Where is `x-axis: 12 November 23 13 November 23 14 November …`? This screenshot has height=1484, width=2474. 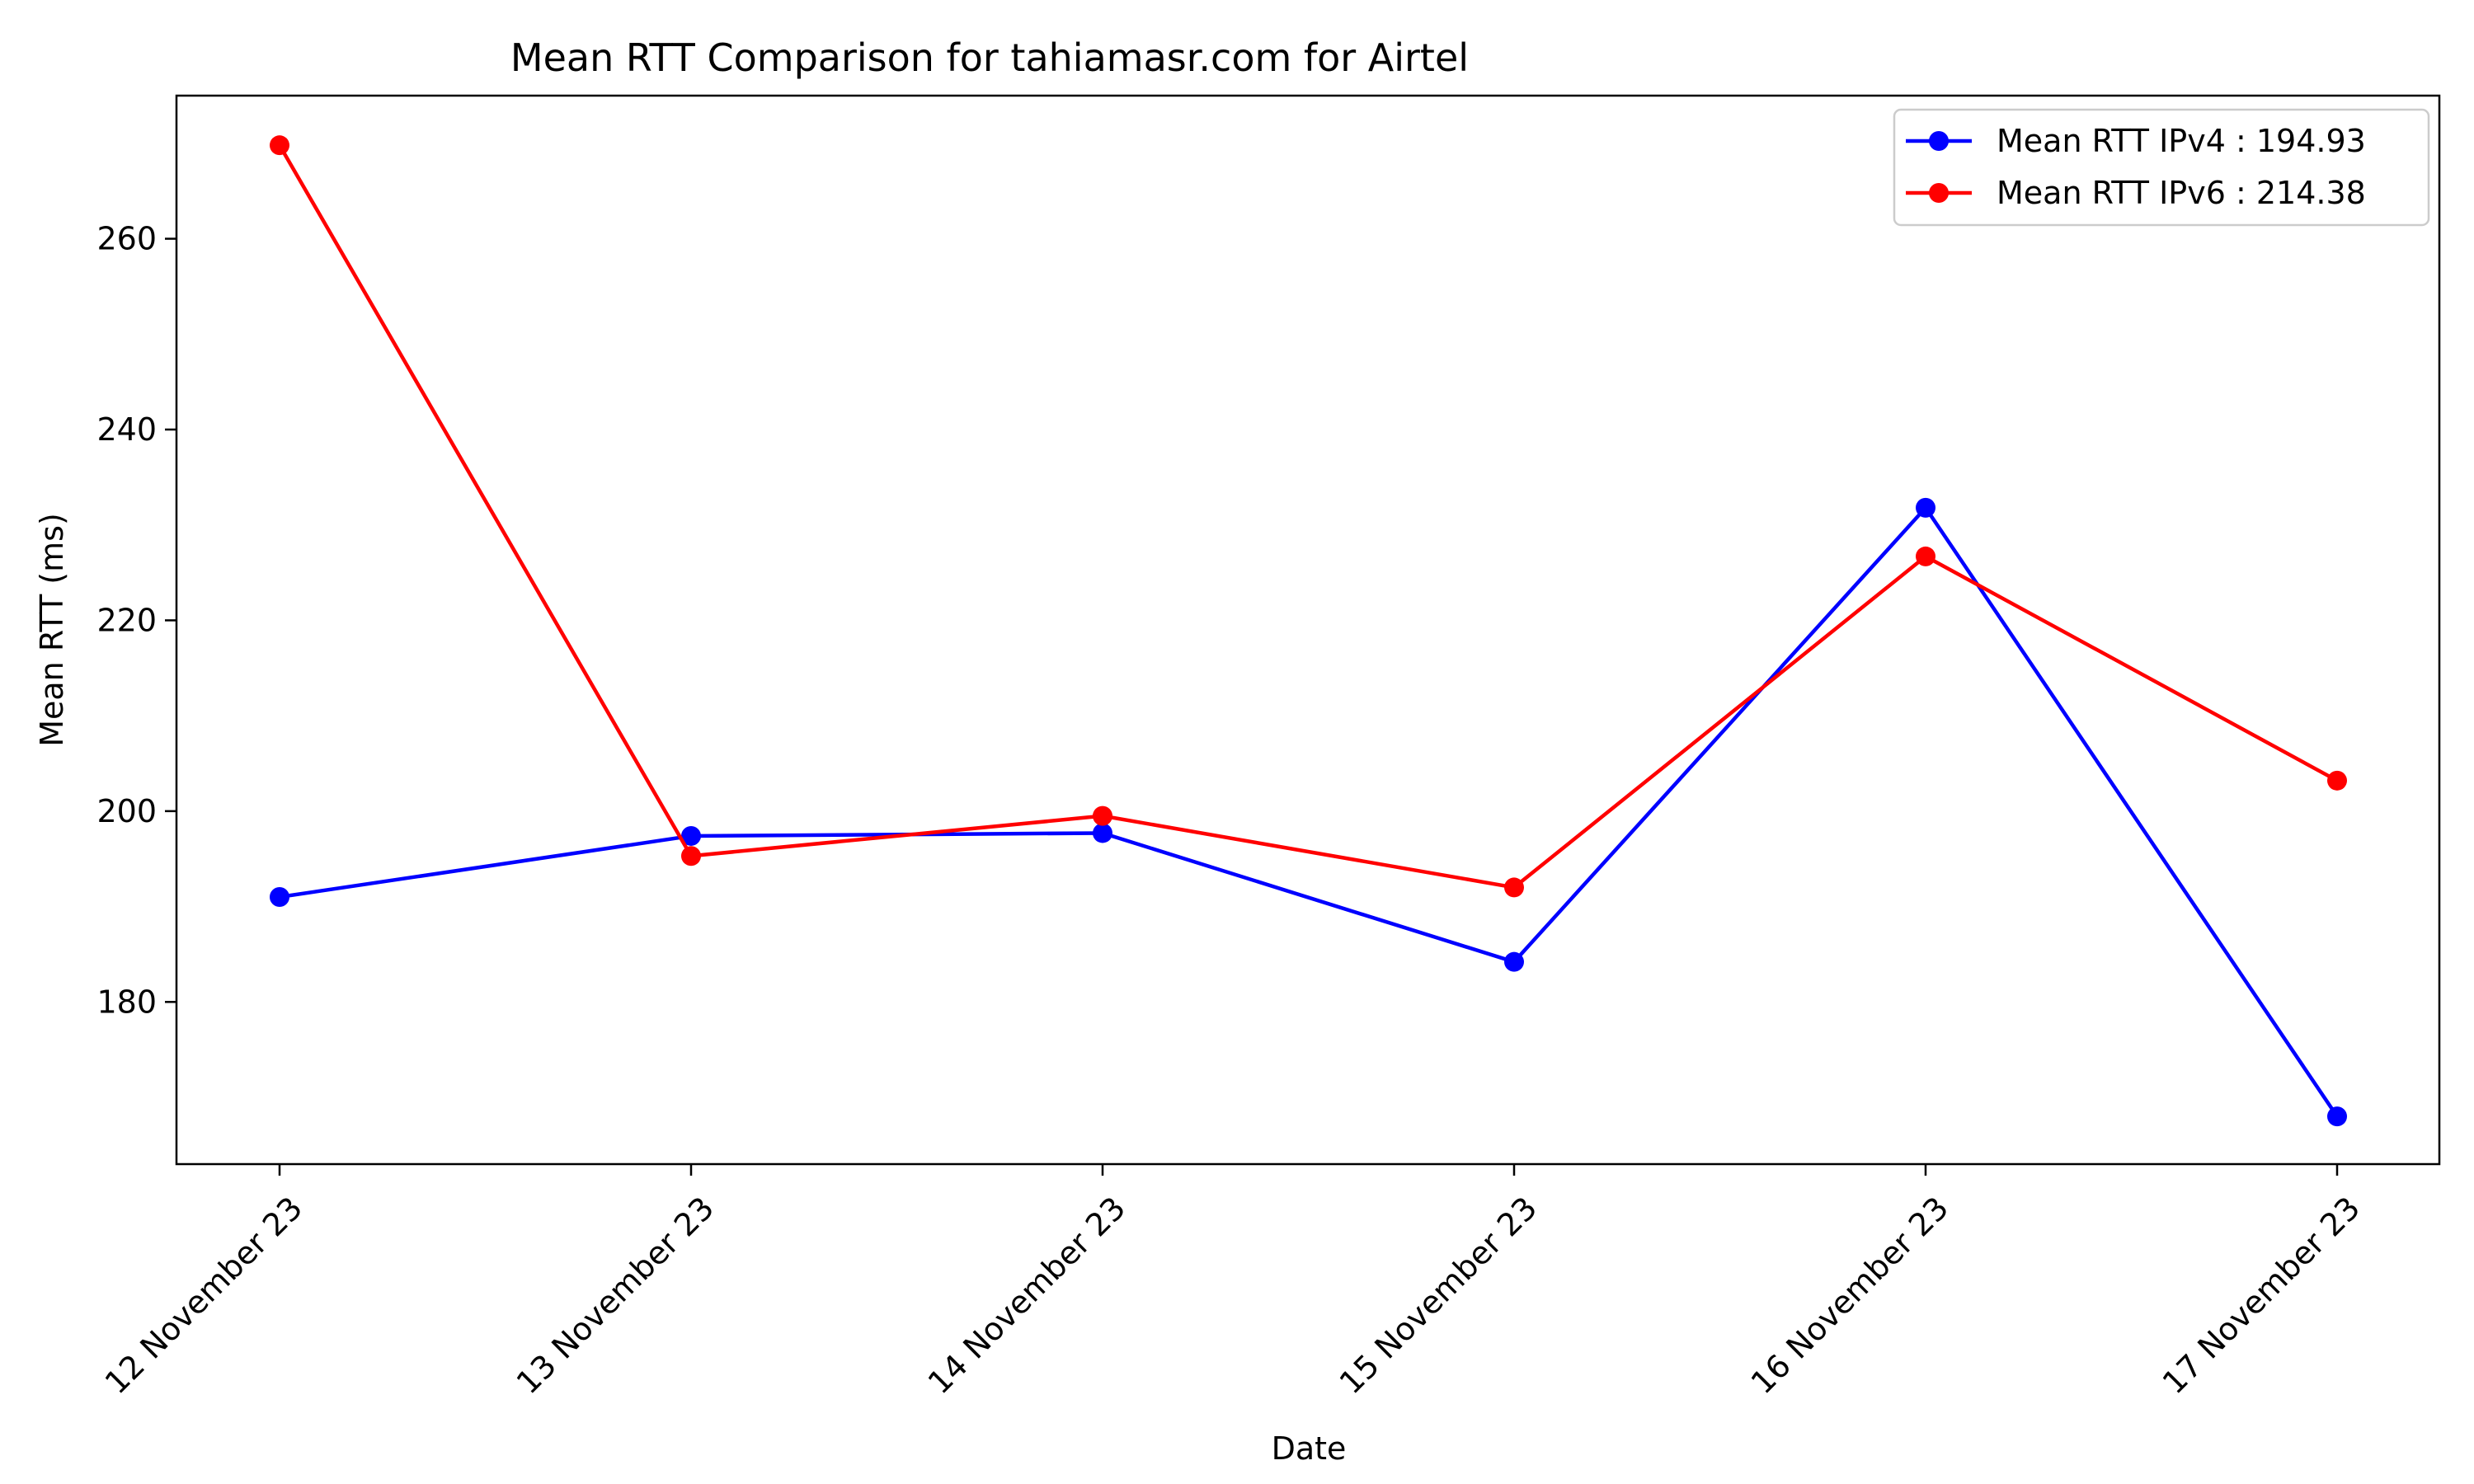
x-axis: 12 November 23 13 November 23 14 November … is located at coordinates (1232, 1282).